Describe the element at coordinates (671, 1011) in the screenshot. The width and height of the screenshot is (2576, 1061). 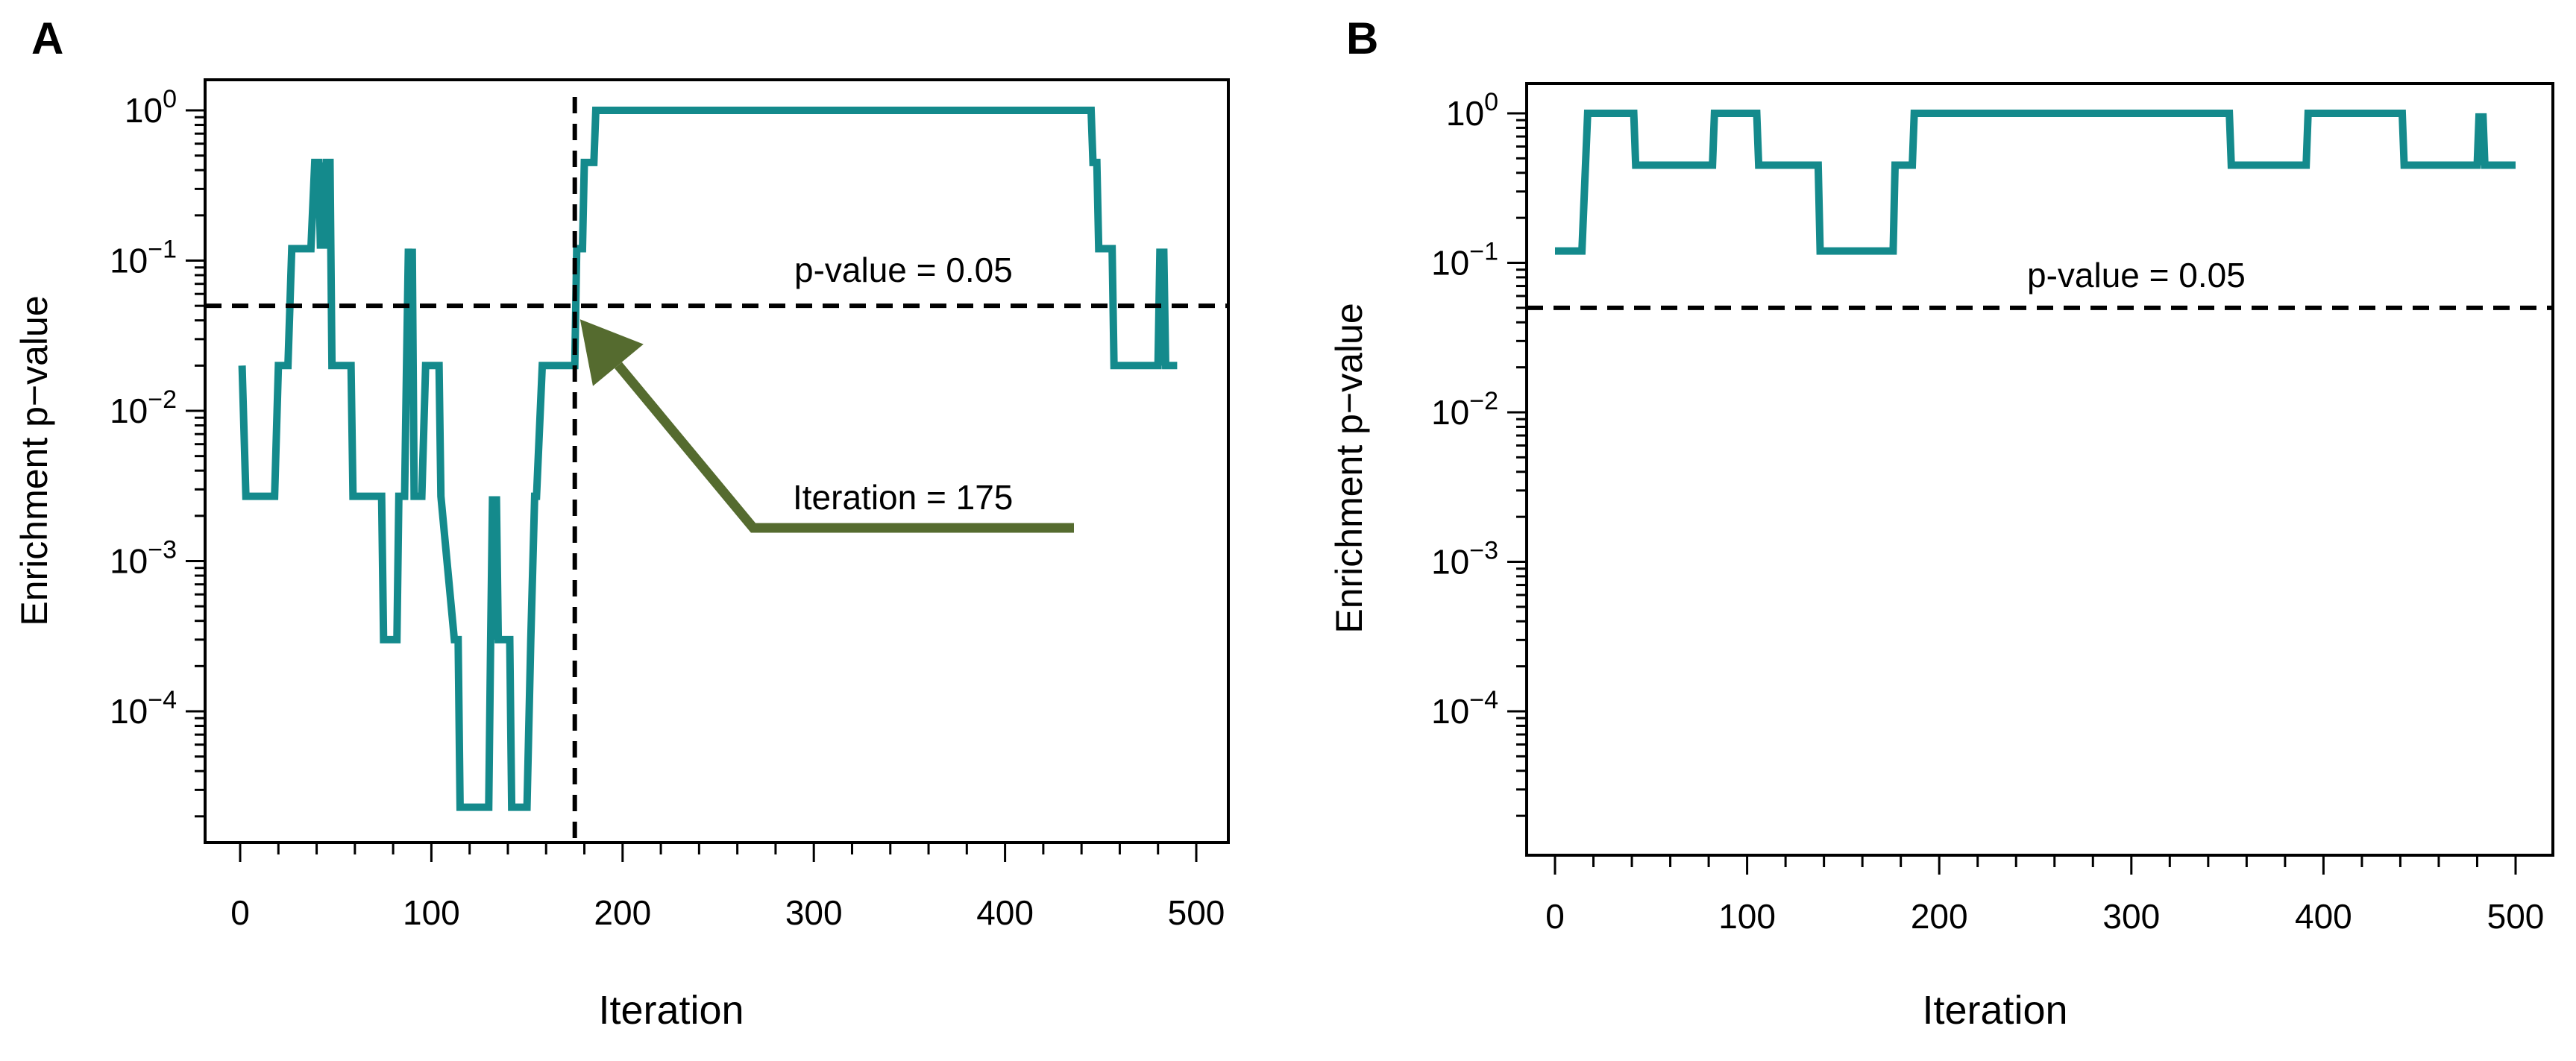
I see `x-axis-title-a: Iteration` at that location.